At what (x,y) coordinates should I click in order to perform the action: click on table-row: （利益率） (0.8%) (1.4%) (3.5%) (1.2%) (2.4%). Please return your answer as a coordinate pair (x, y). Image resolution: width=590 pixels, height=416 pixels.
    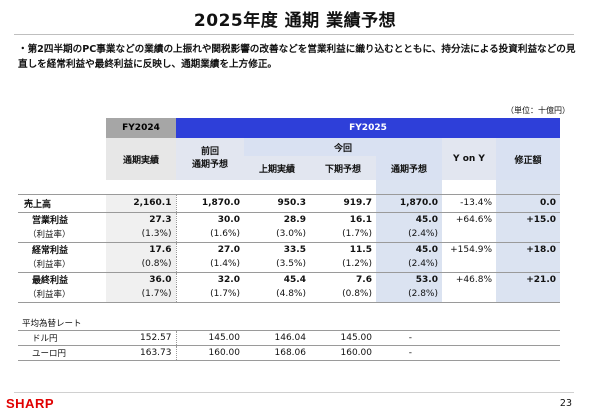
    Looking at the image, I should click on (289, 264).